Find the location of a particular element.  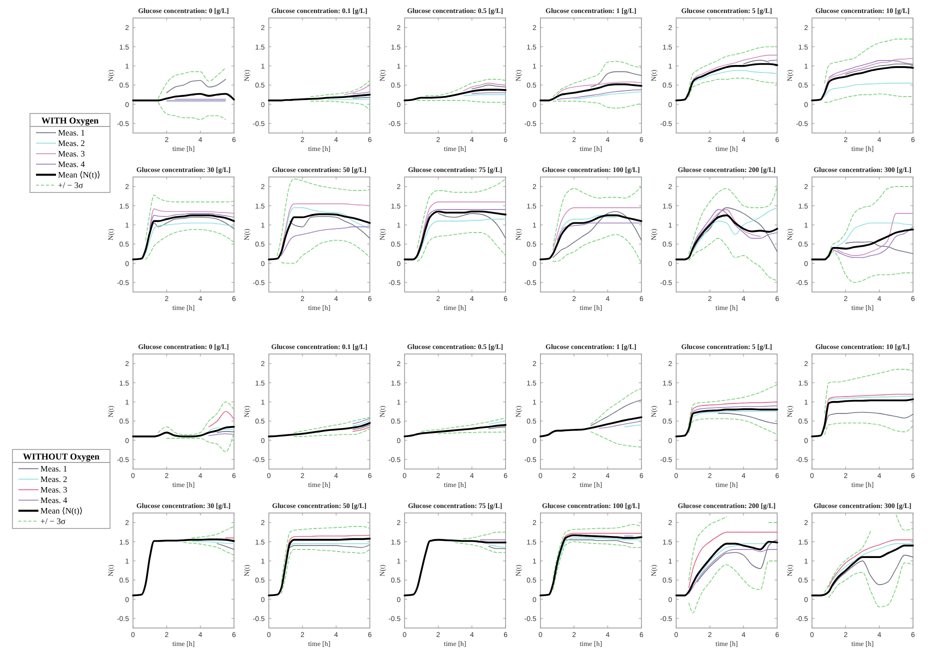

legend-title: WITHOUT Oxygen is located at coordinates (61, 456).